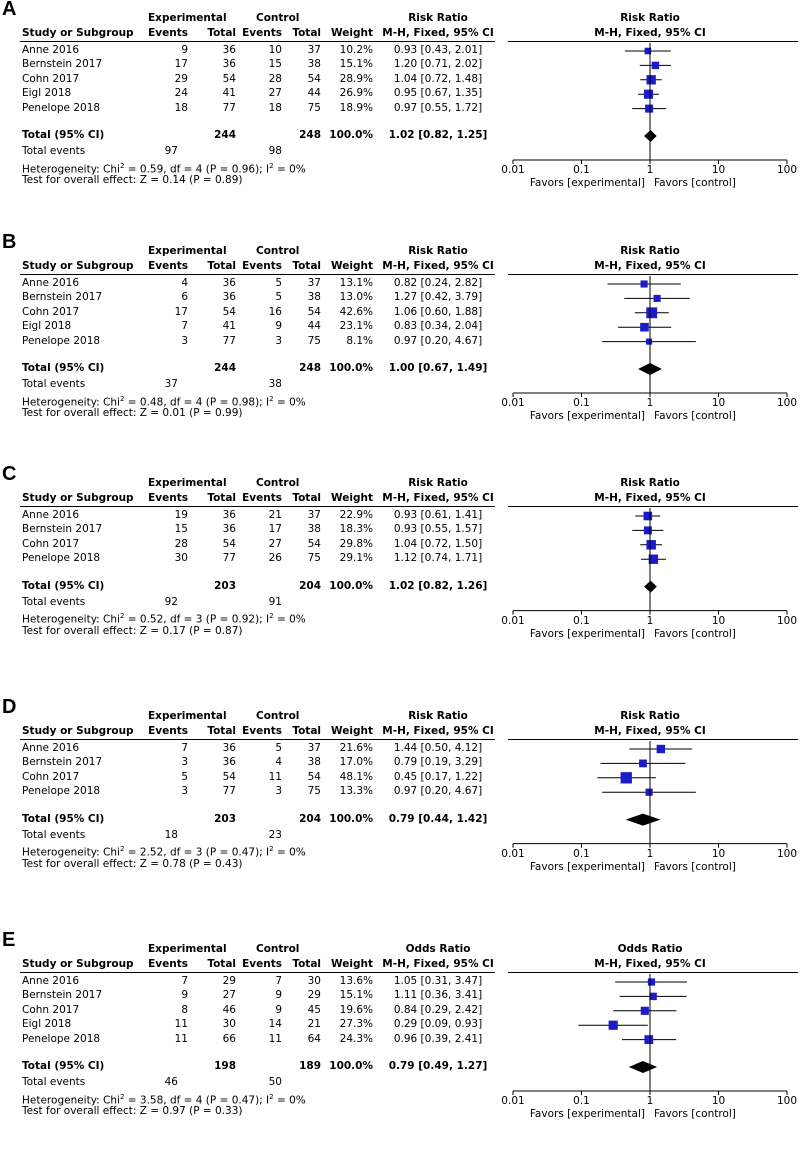  What do you see at coordinates (356, 50) in the screenshot?
I see `weight-value: 10.2%` at bounding box center [356, 50].